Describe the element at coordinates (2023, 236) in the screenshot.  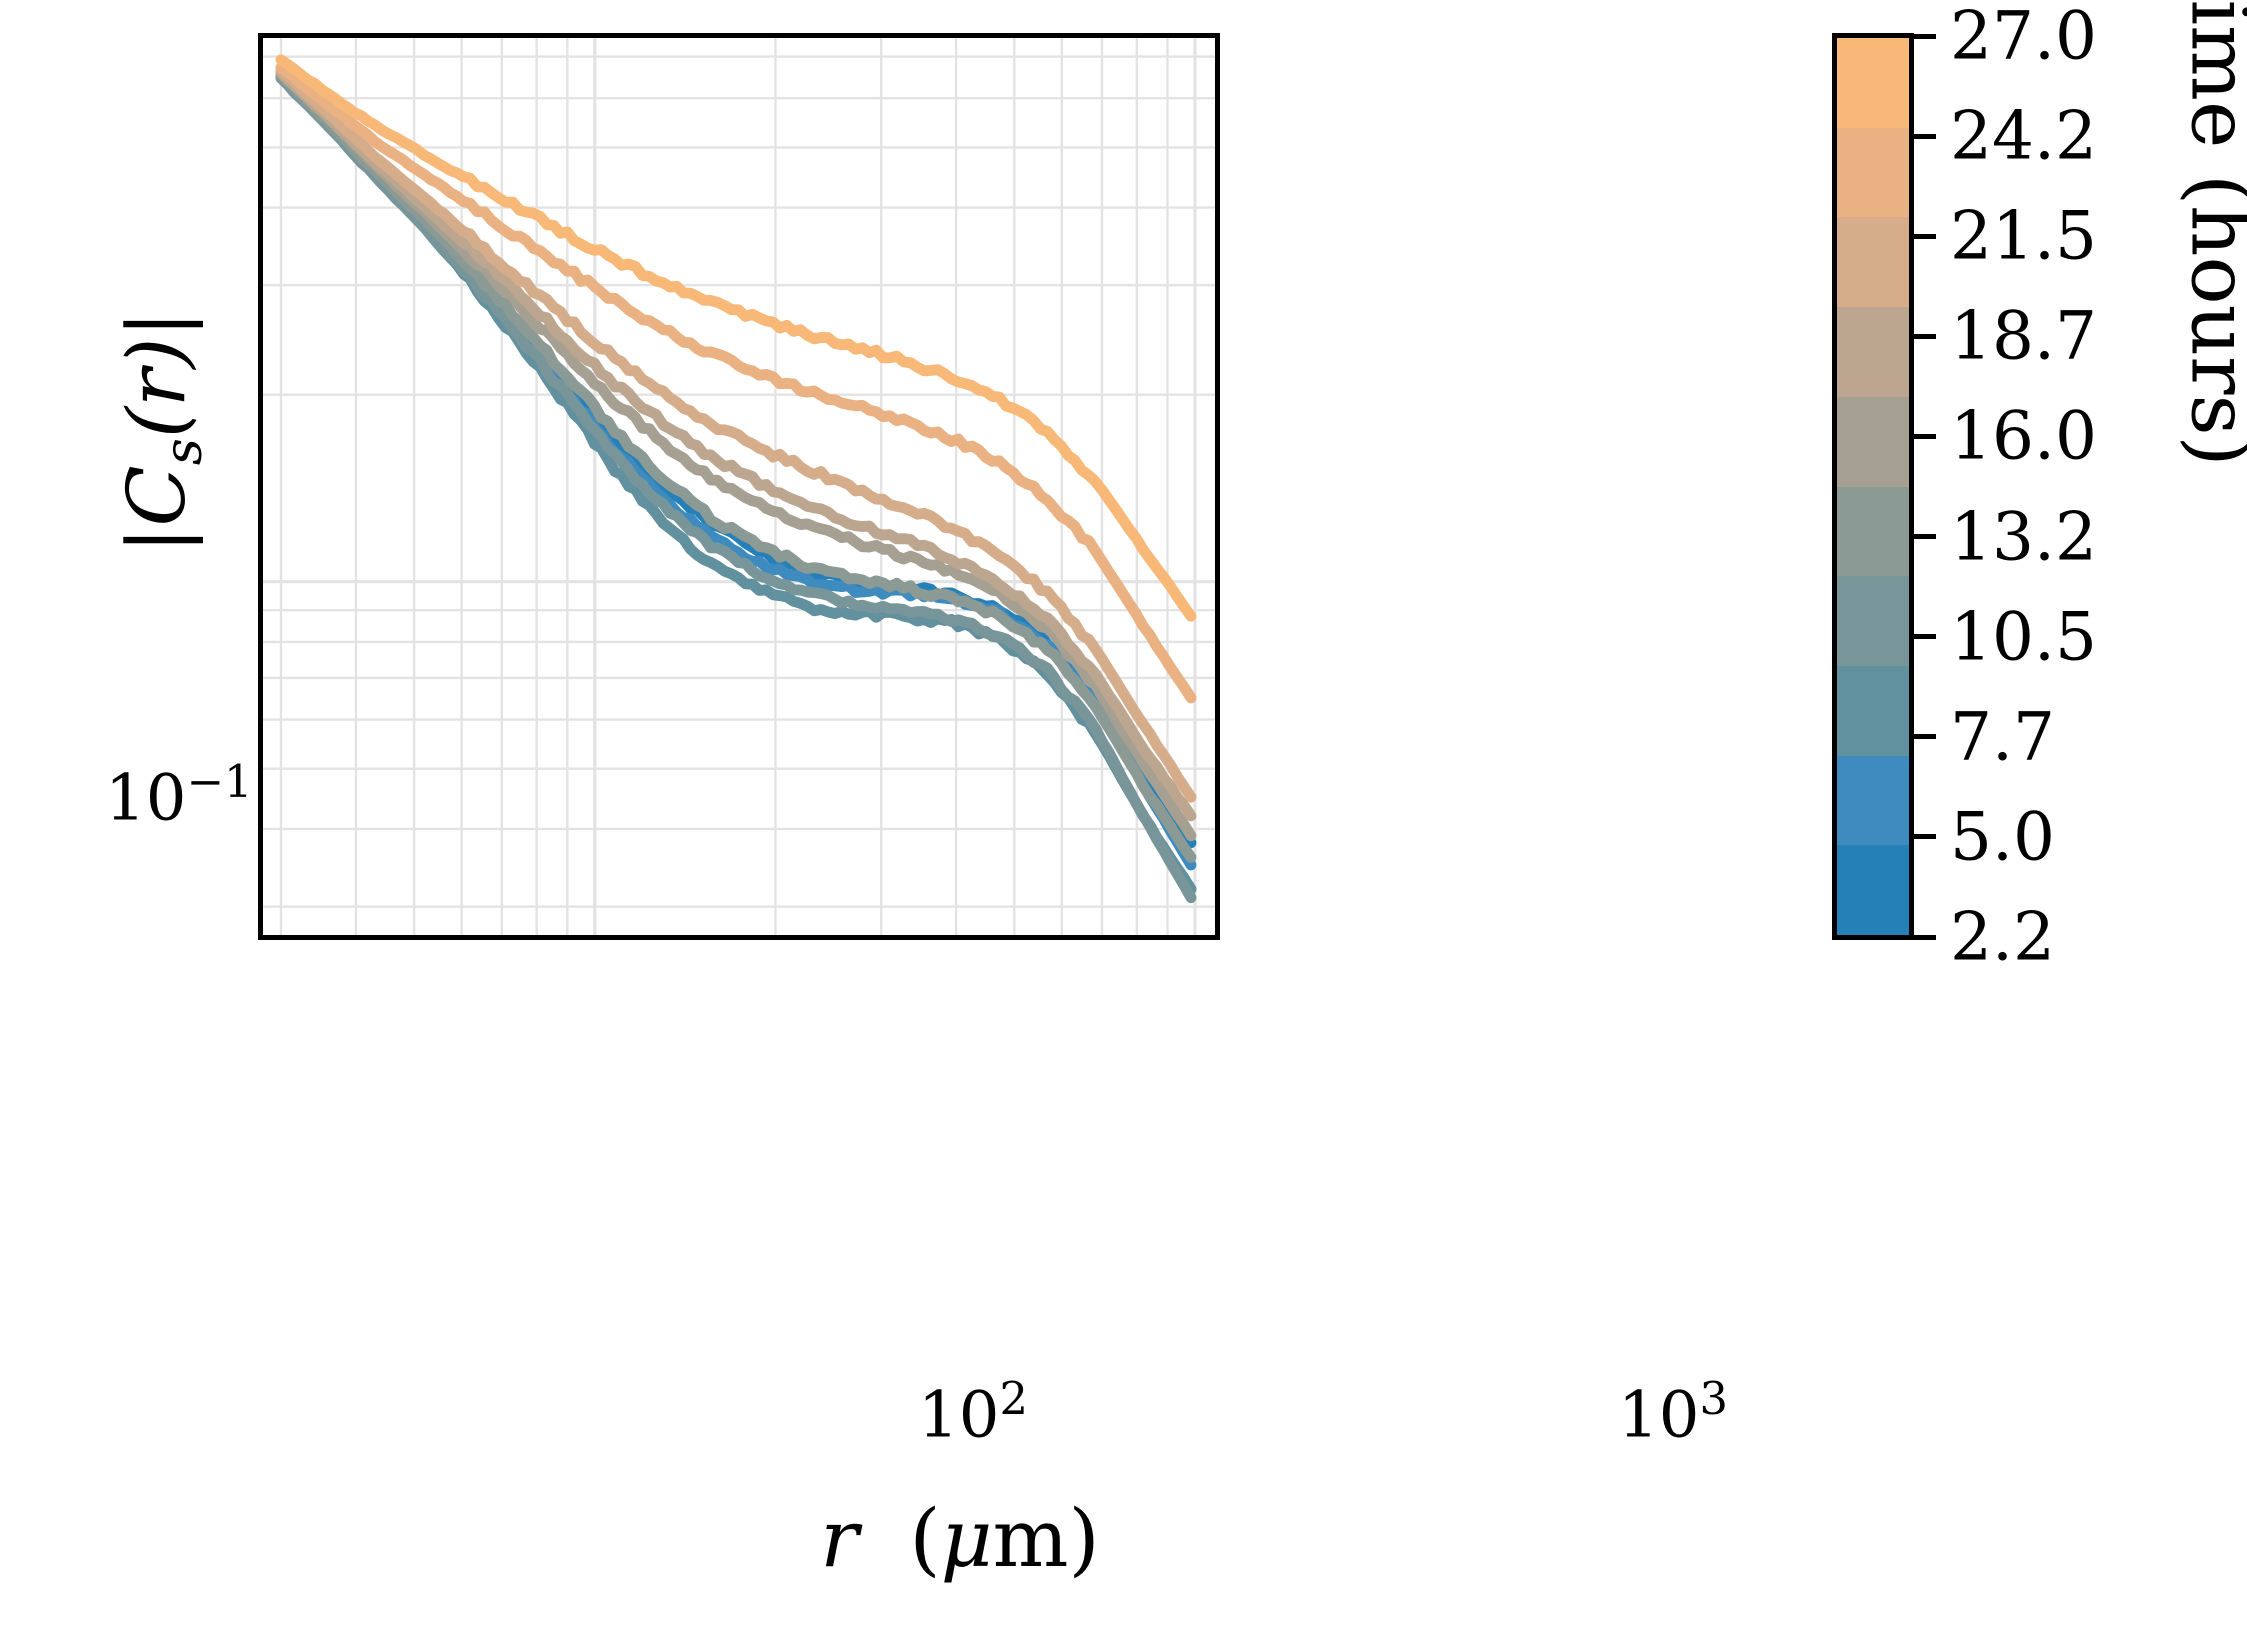
I see `colorbar-tick-label: 21.5` at that location.